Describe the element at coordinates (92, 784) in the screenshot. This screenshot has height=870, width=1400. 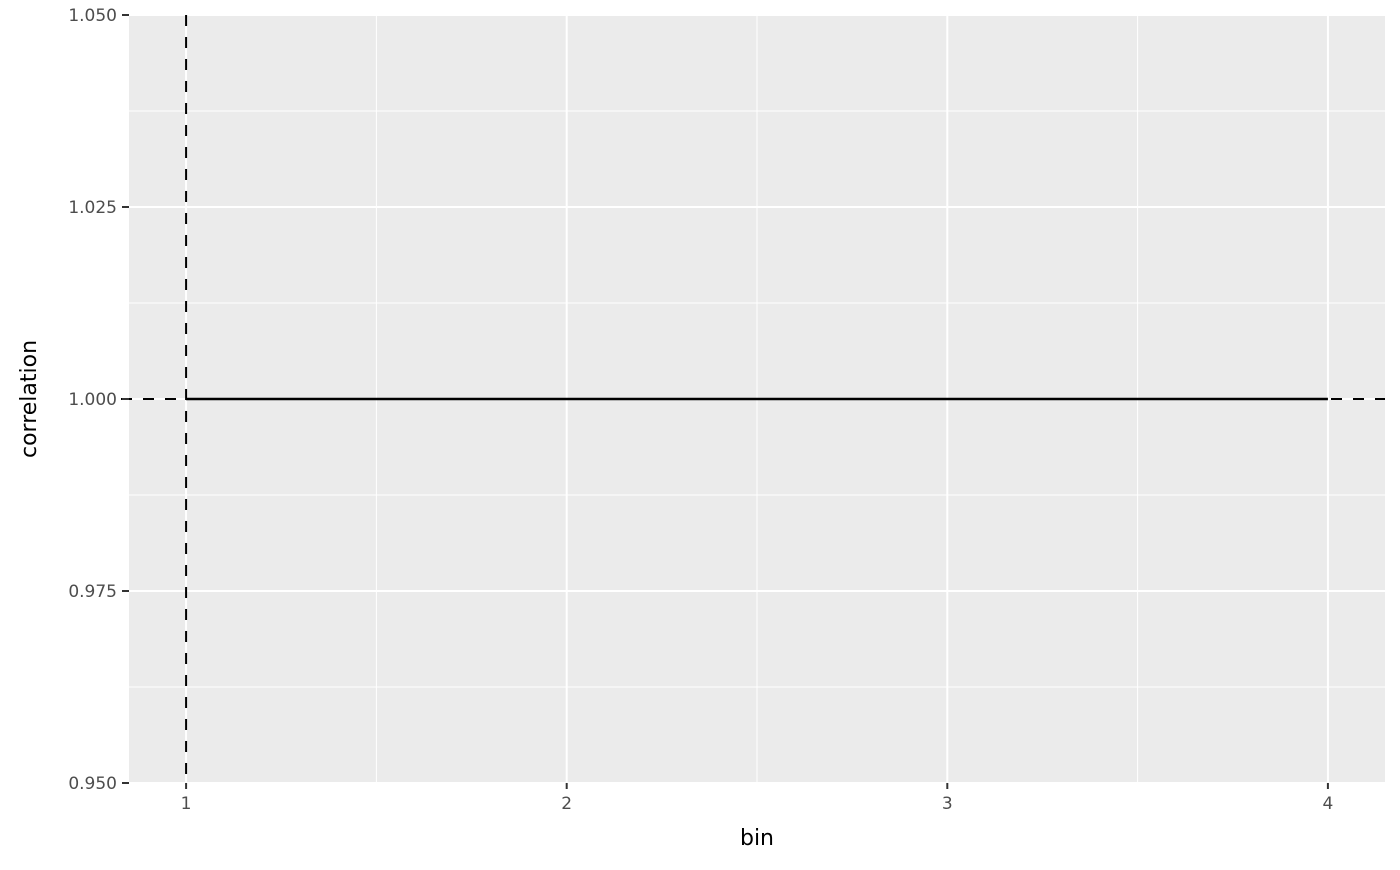
I see `y-tick-label: 0.950` at that location.